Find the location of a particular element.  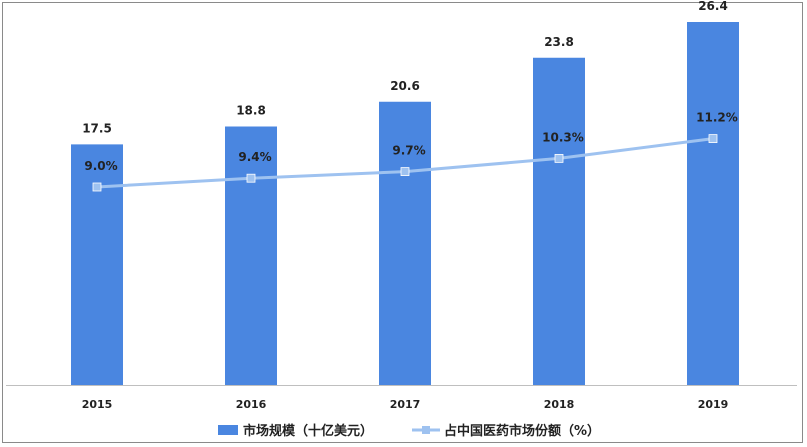

line-value-label-2016: 9.4% is located at coordinates (254, 157).